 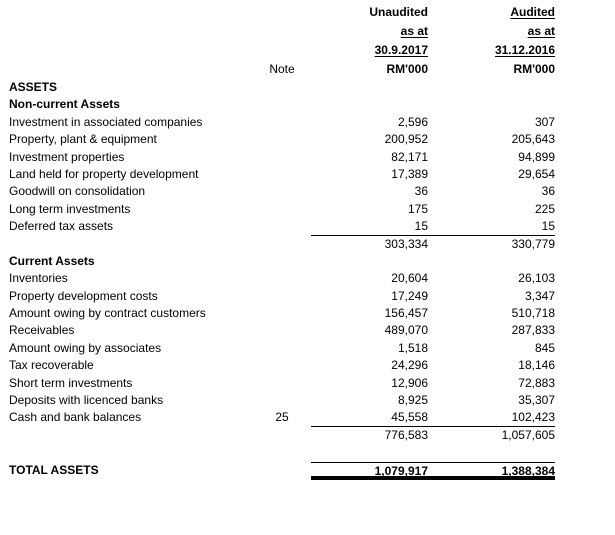 What do you see at coordinates (406, 434) in the screenshot?
I see `subtotal-value-unaudited: 776,583` at bounding box center [406, 434].